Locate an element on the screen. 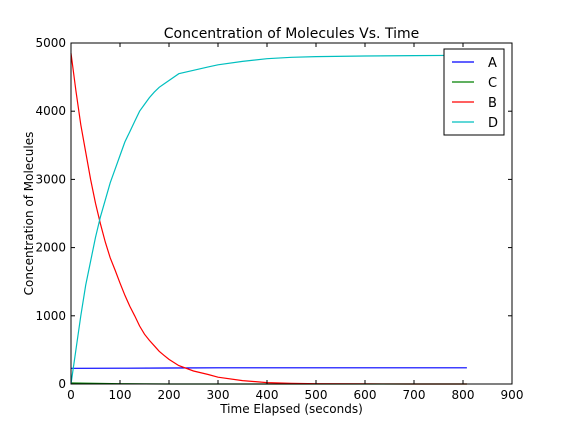  y-tick-label: 5000 is located at coordinates (50, 43).